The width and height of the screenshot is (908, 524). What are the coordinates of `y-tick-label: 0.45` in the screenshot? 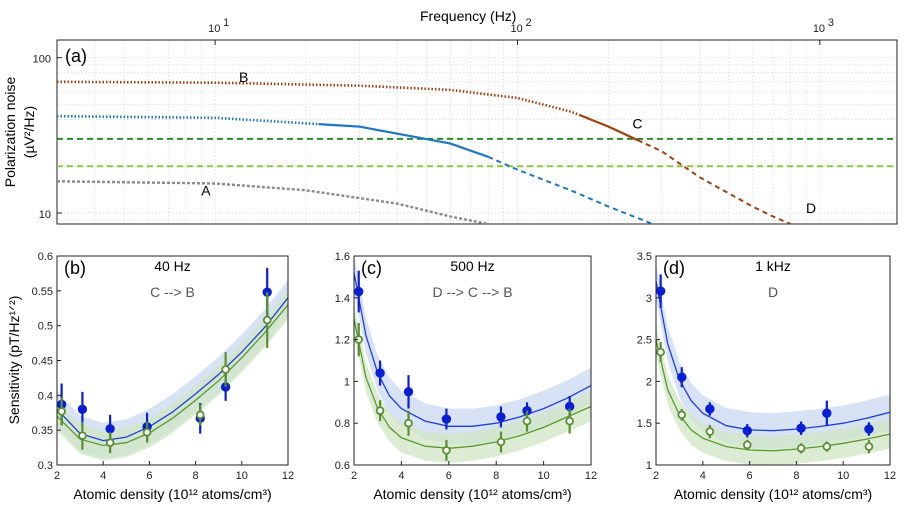 It's located at (42, 362).